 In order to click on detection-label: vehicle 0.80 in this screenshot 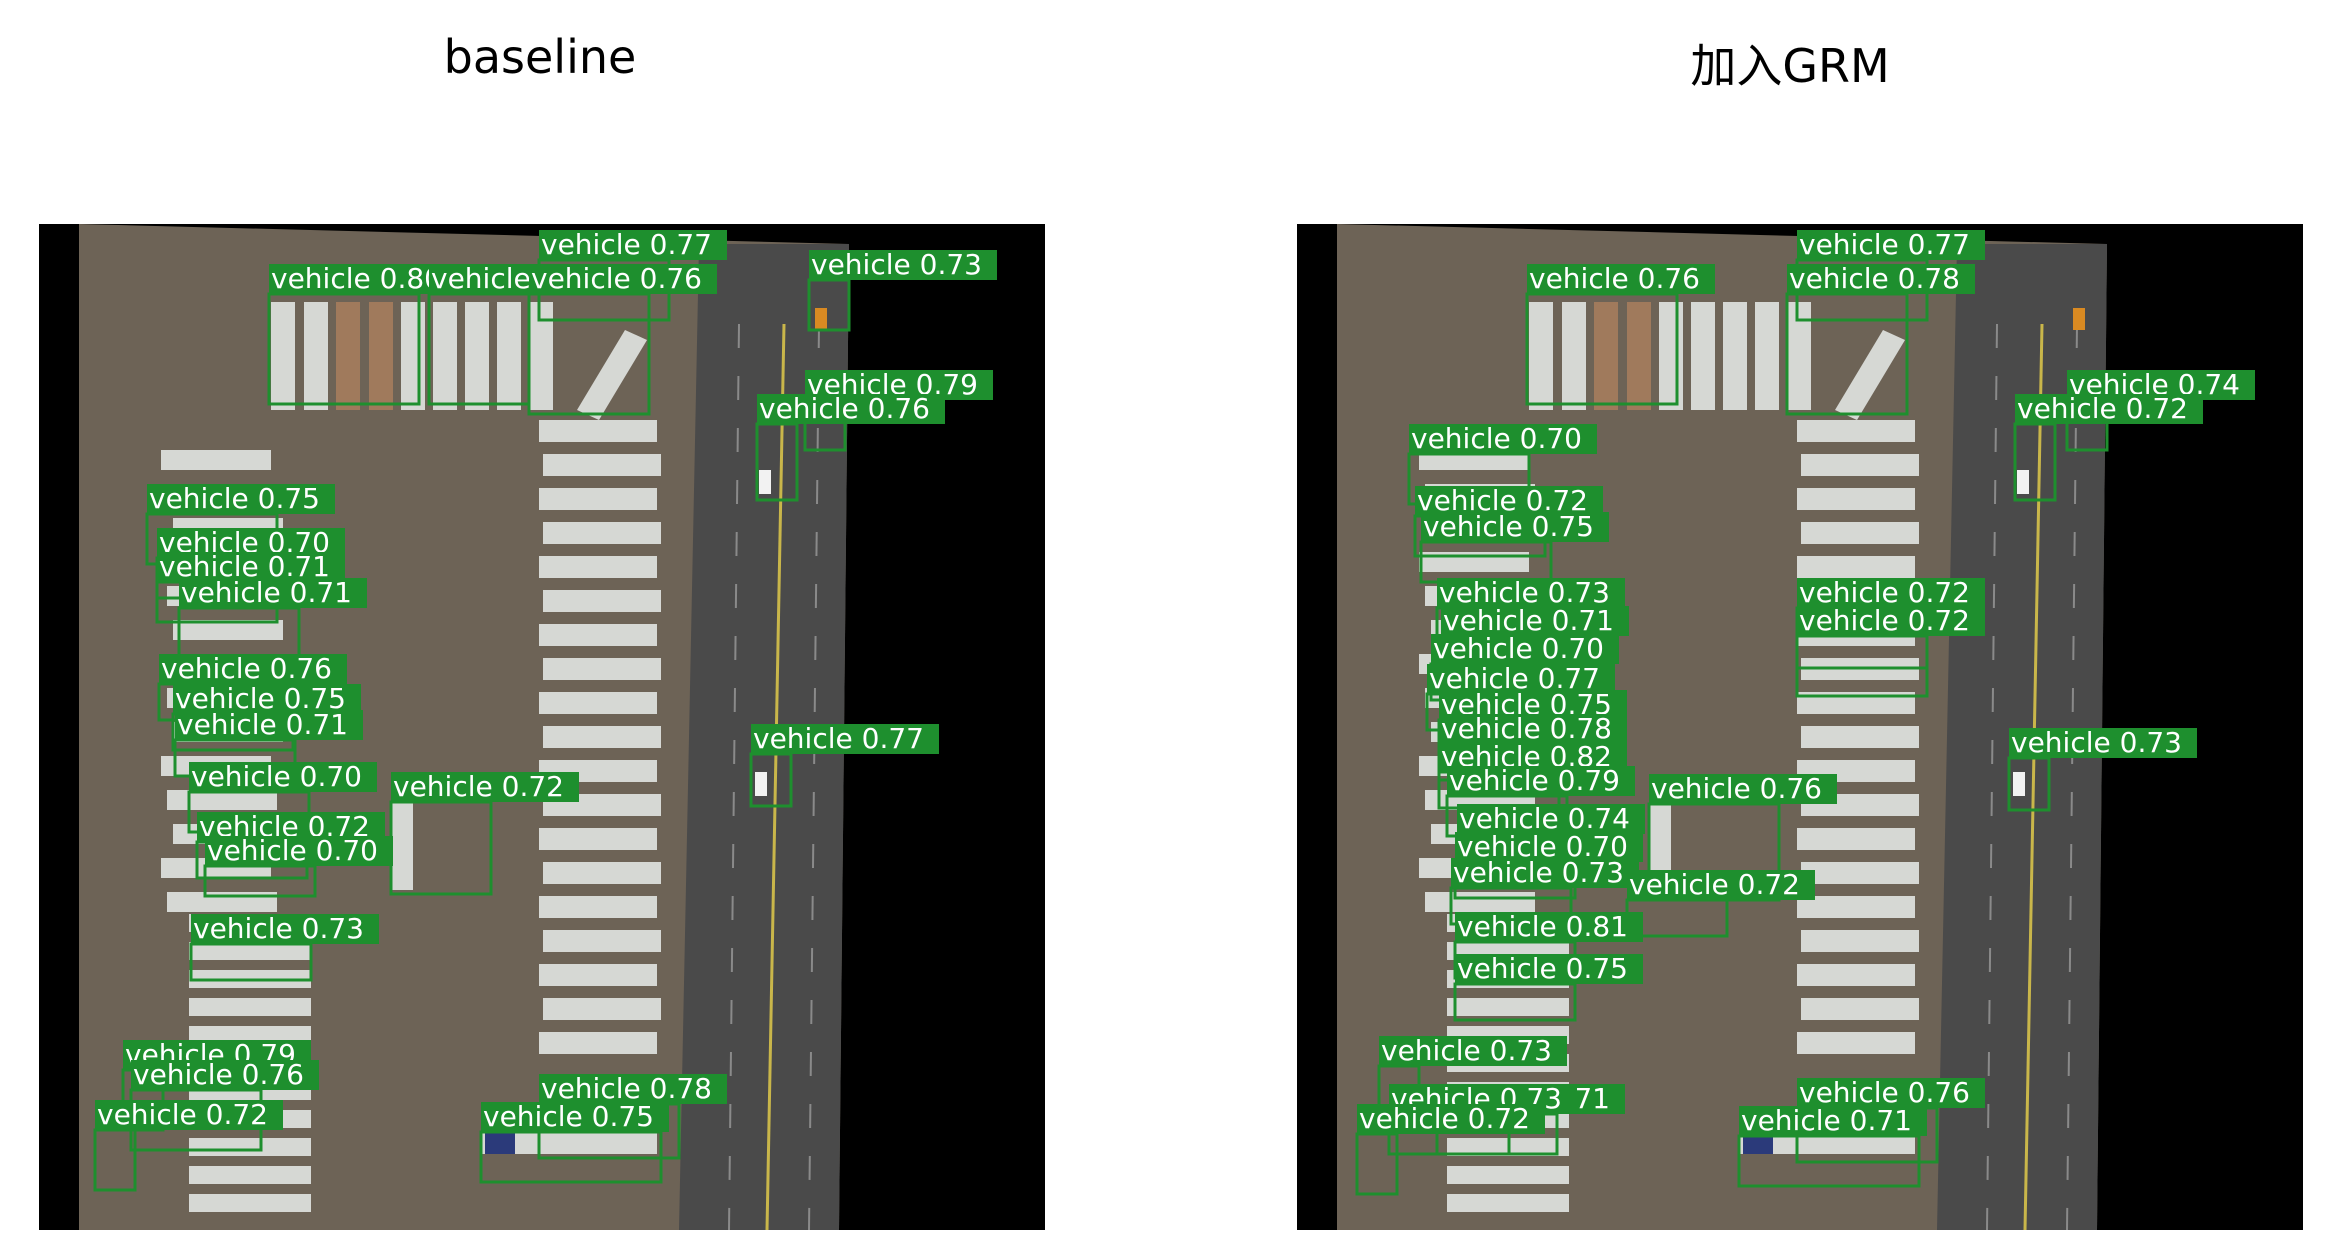, I will do `click(356, 278)`.